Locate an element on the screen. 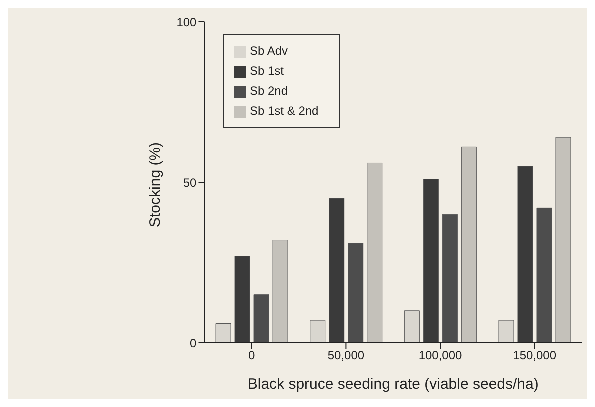  x-tick-label: 50,000 is located at coordinates (346, 355).